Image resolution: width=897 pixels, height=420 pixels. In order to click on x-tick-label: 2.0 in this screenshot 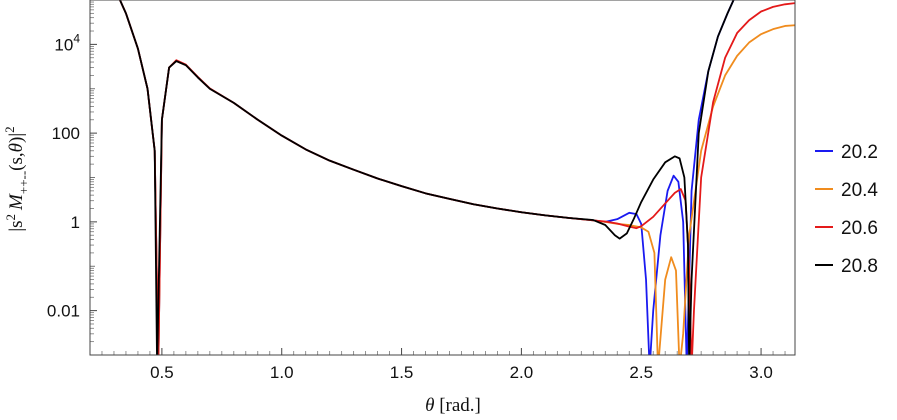, I will do `click(522, 372)`.